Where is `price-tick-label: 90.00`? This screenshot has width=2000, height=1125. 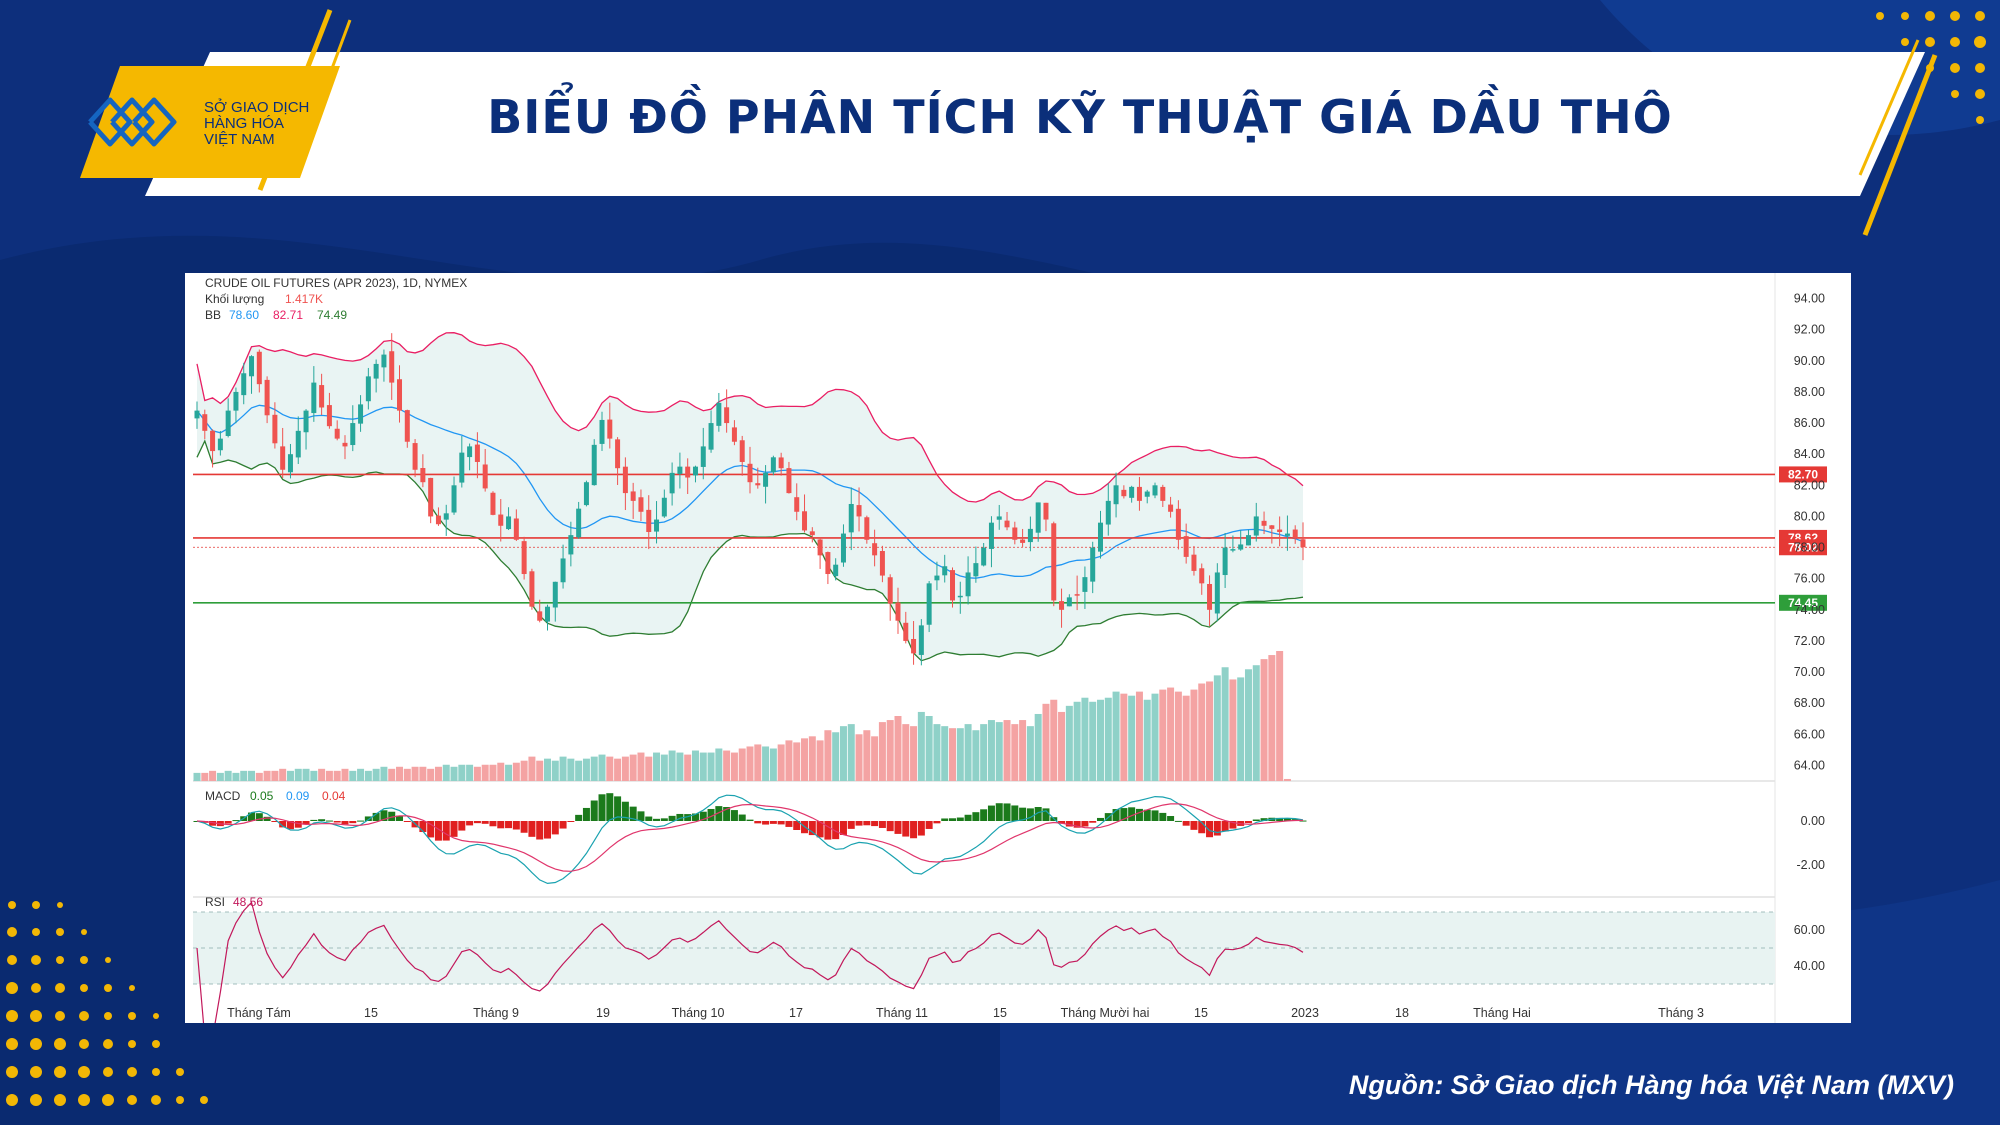
price-tick-label: 90.00 is located at coordinates (1809, 361).